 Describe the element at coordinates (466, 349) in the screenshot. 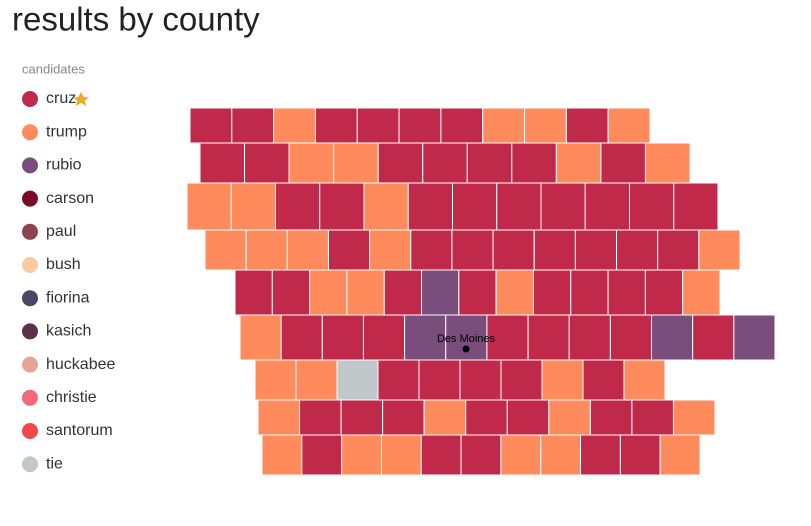

I see `city-dot` at that location.